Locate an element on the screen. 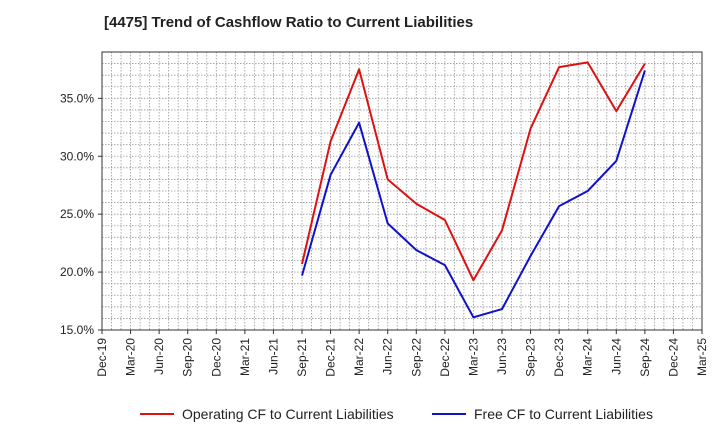 The width and height of the screenshot is (720, 440). y-tick-label: 30.0% is located at coordinates (77, 156).